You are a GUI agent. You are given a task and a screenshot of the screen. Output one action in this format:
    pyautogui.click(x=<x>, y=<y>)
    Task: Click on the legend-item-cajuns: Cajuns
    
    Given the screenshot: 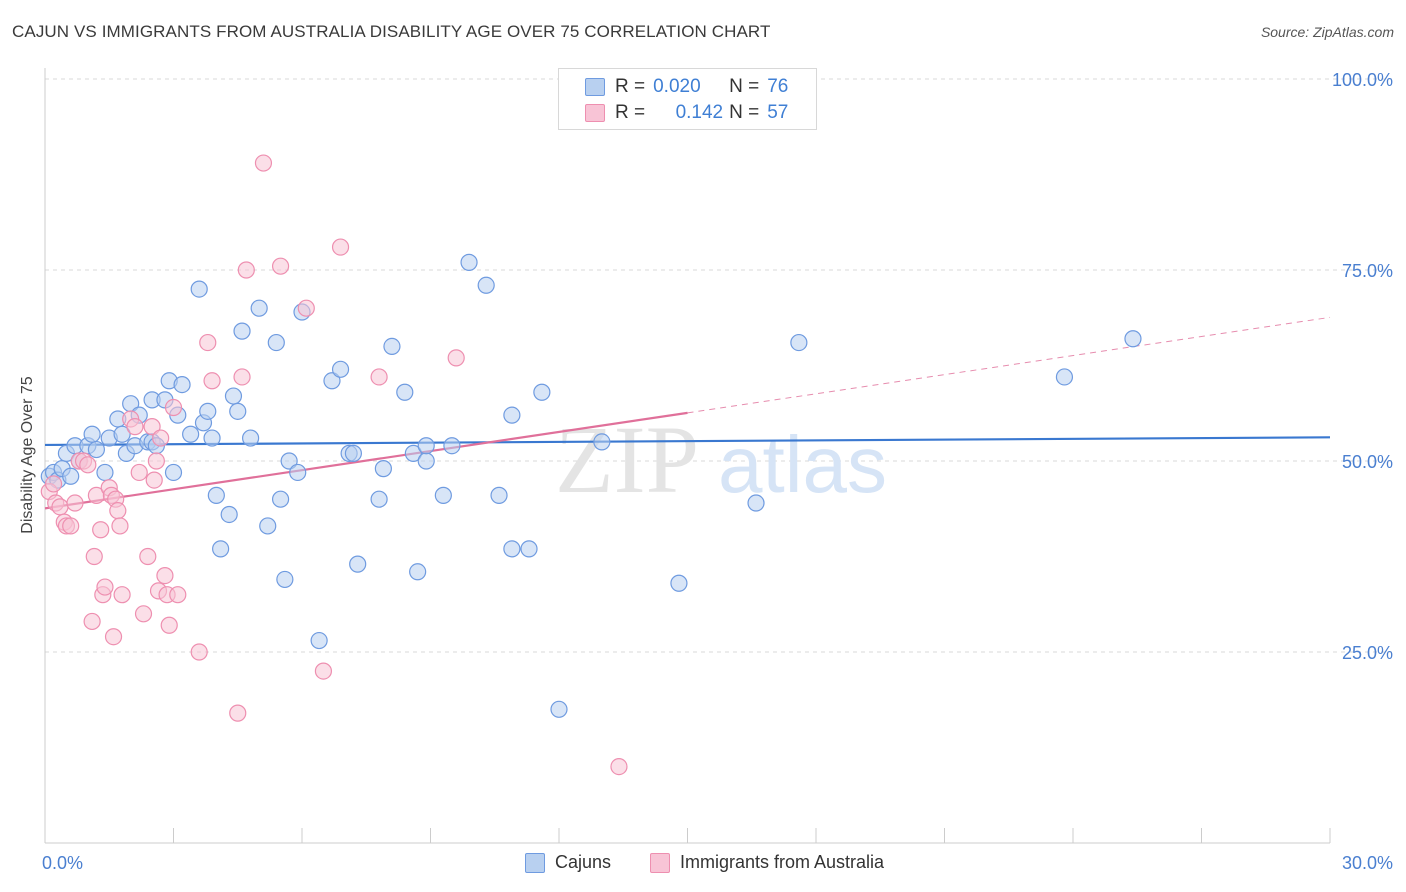 What is the action you would take?
    pyautogui.click(x=568, y=862)
    